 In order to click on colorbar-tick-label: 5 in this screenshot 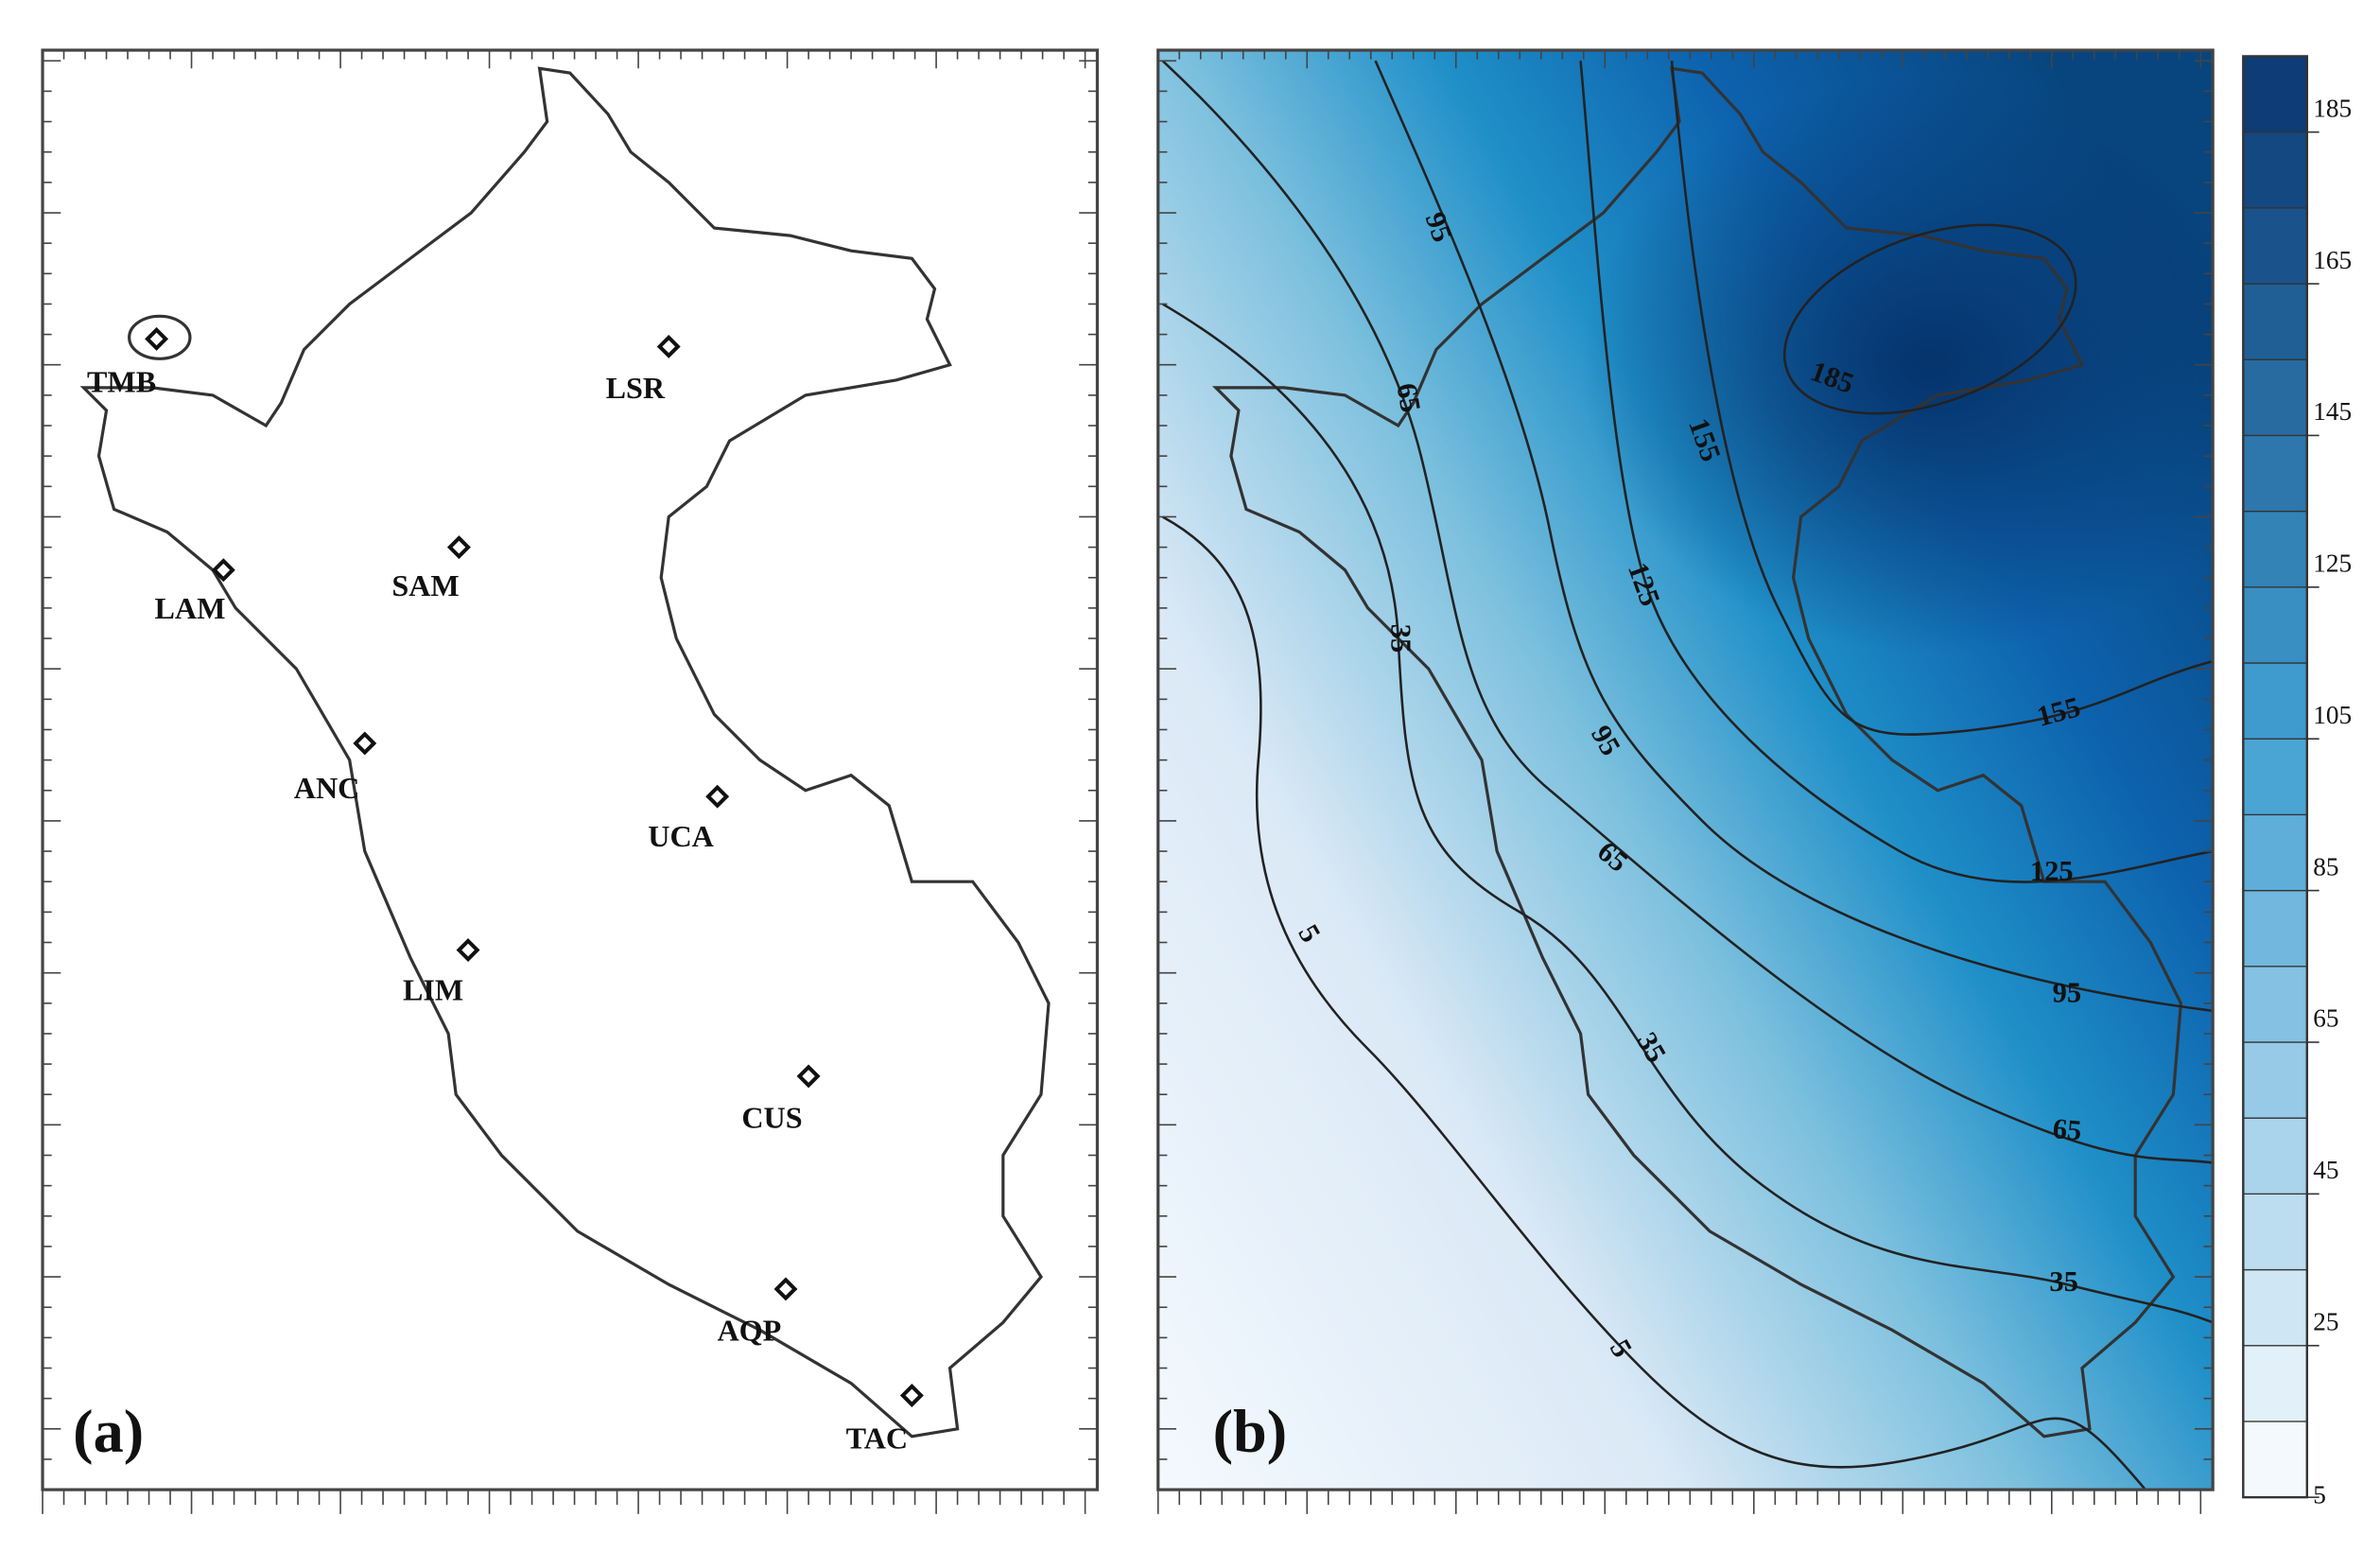, I will do `click(2319, 1494)`.